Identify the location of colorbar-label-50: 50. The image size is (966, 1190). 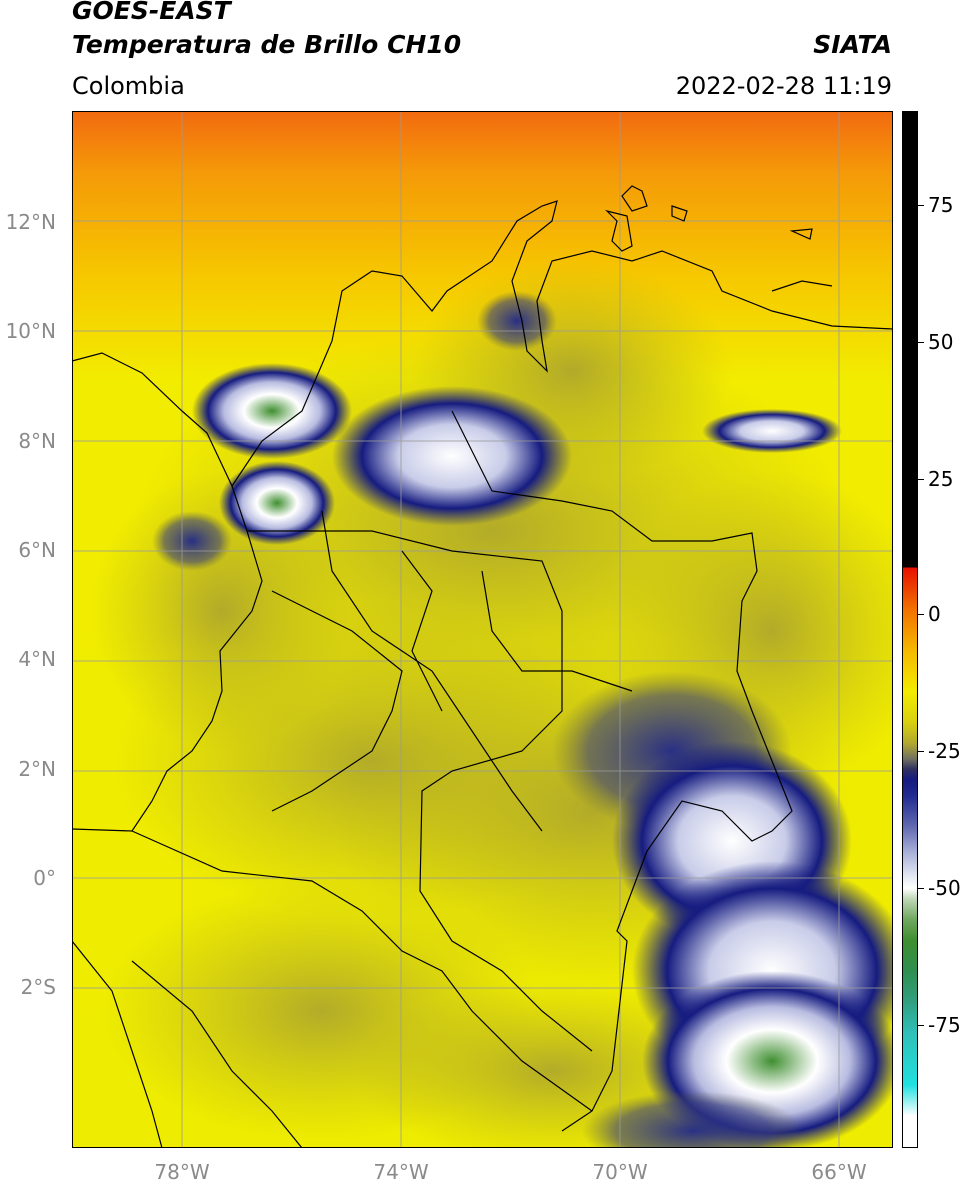
(941, 342).